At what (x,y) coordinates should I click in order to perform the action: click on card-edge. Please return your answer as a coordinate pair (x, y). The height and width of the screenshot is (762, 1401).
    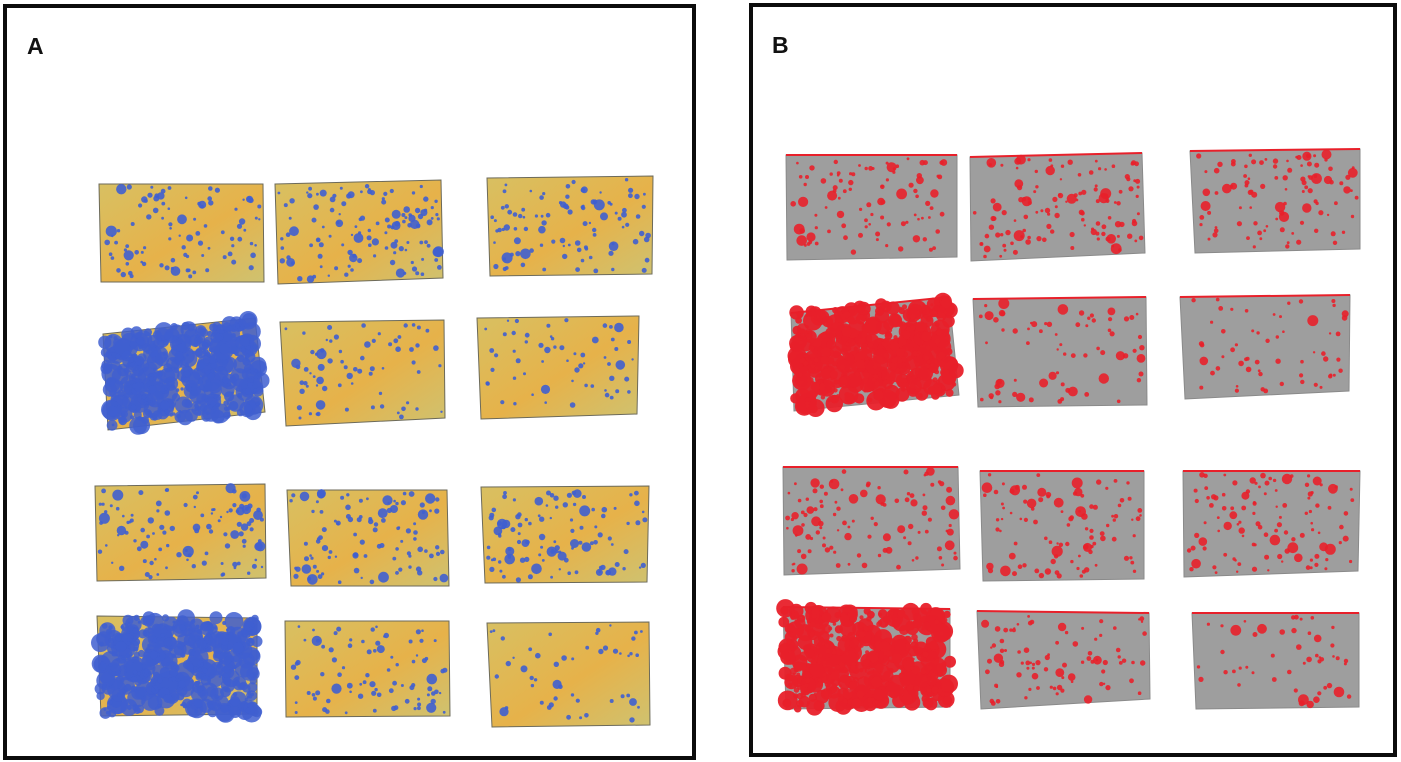
    Looking at the image, I should click on (1275, 150).